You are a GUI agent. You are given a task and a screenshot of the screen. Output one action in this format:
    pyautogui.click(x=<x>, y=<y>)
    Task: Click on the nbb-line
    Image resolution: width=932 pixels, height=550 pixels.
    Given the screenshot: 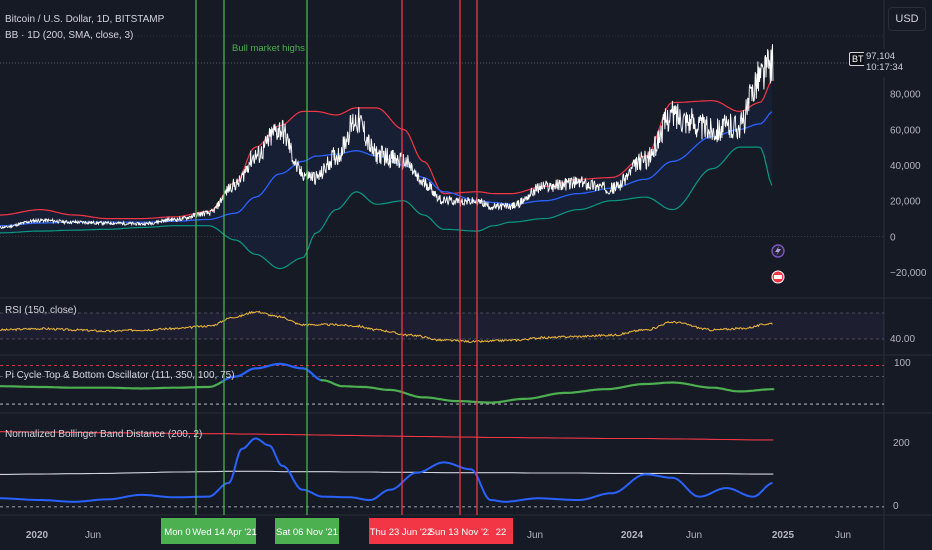 What is the action you would take?
    pyautogui.click(x=386, y=470)
    